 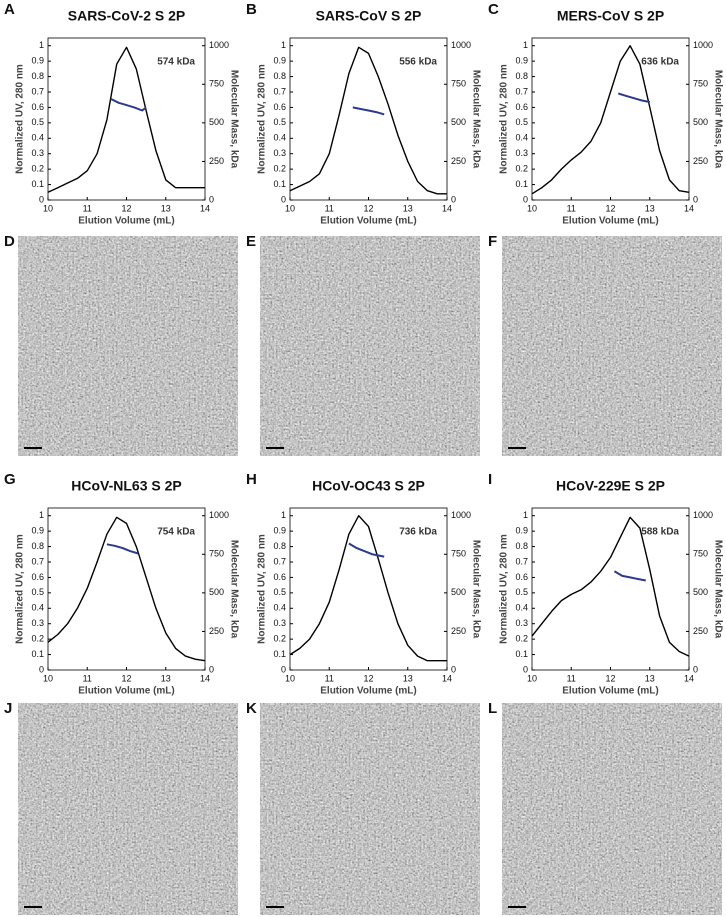 What do you see at coordinates (251, 9) in the screenshot?
I see `panel-letter: B` at bounding box center [251, 9].